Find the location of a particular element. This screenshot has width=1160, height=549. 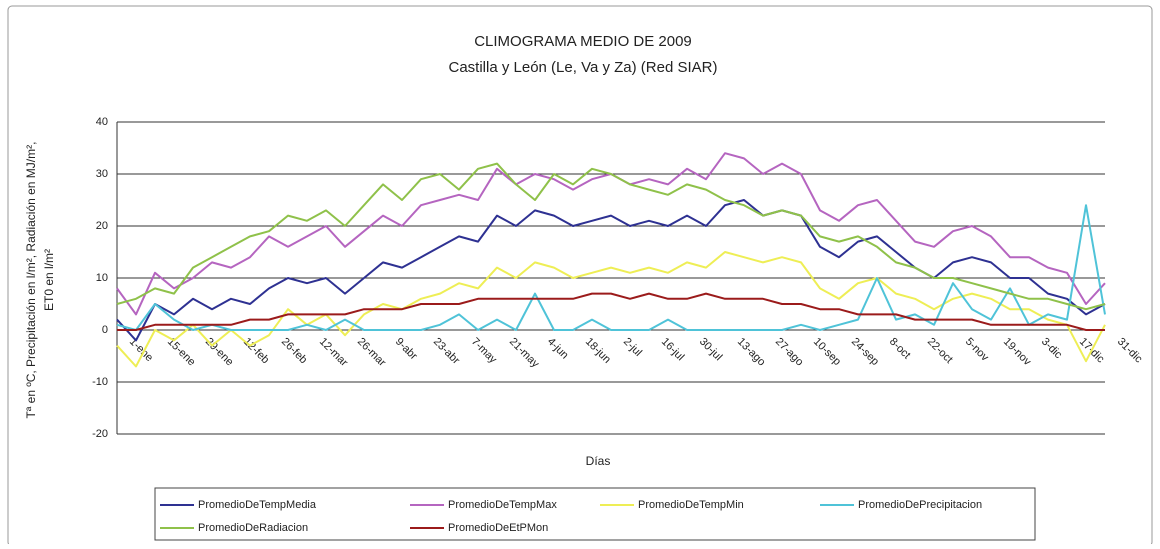

y-tick-label: 40 is located at coordinates (102, 122).